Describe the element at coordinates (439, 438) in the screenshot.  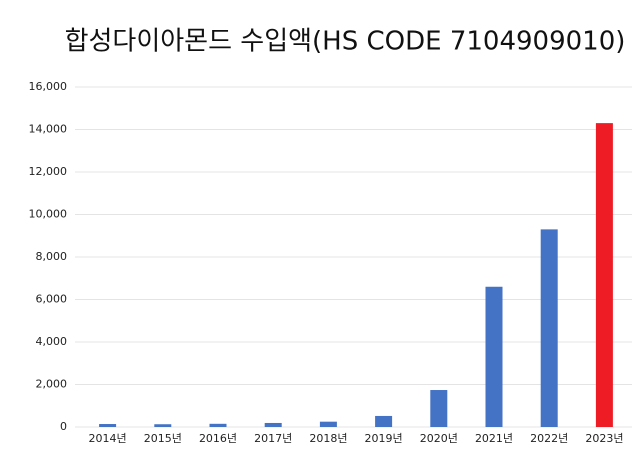
I see `x-tick-label: 2020년` at that location.